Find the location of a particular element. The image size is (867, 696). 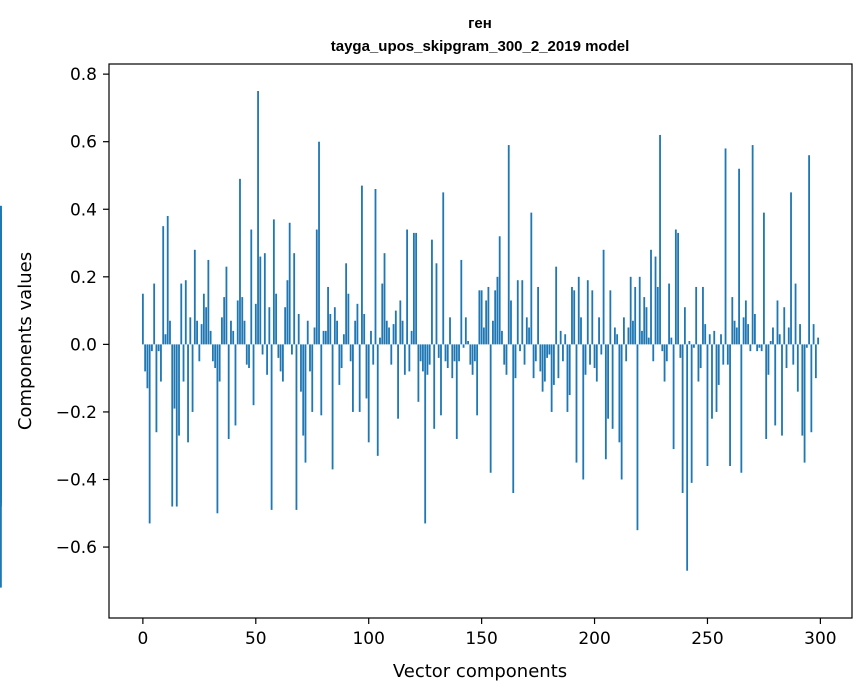

y-tick-label: 0.4 is located at coordinates (83, 210).